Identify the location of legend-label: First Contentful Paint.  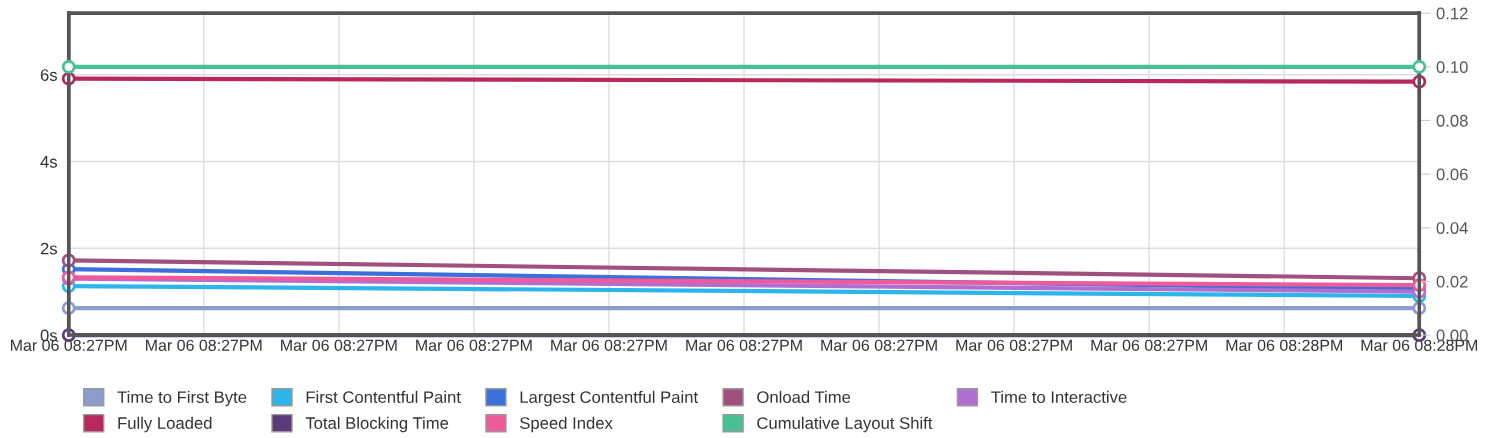
(383, 397).